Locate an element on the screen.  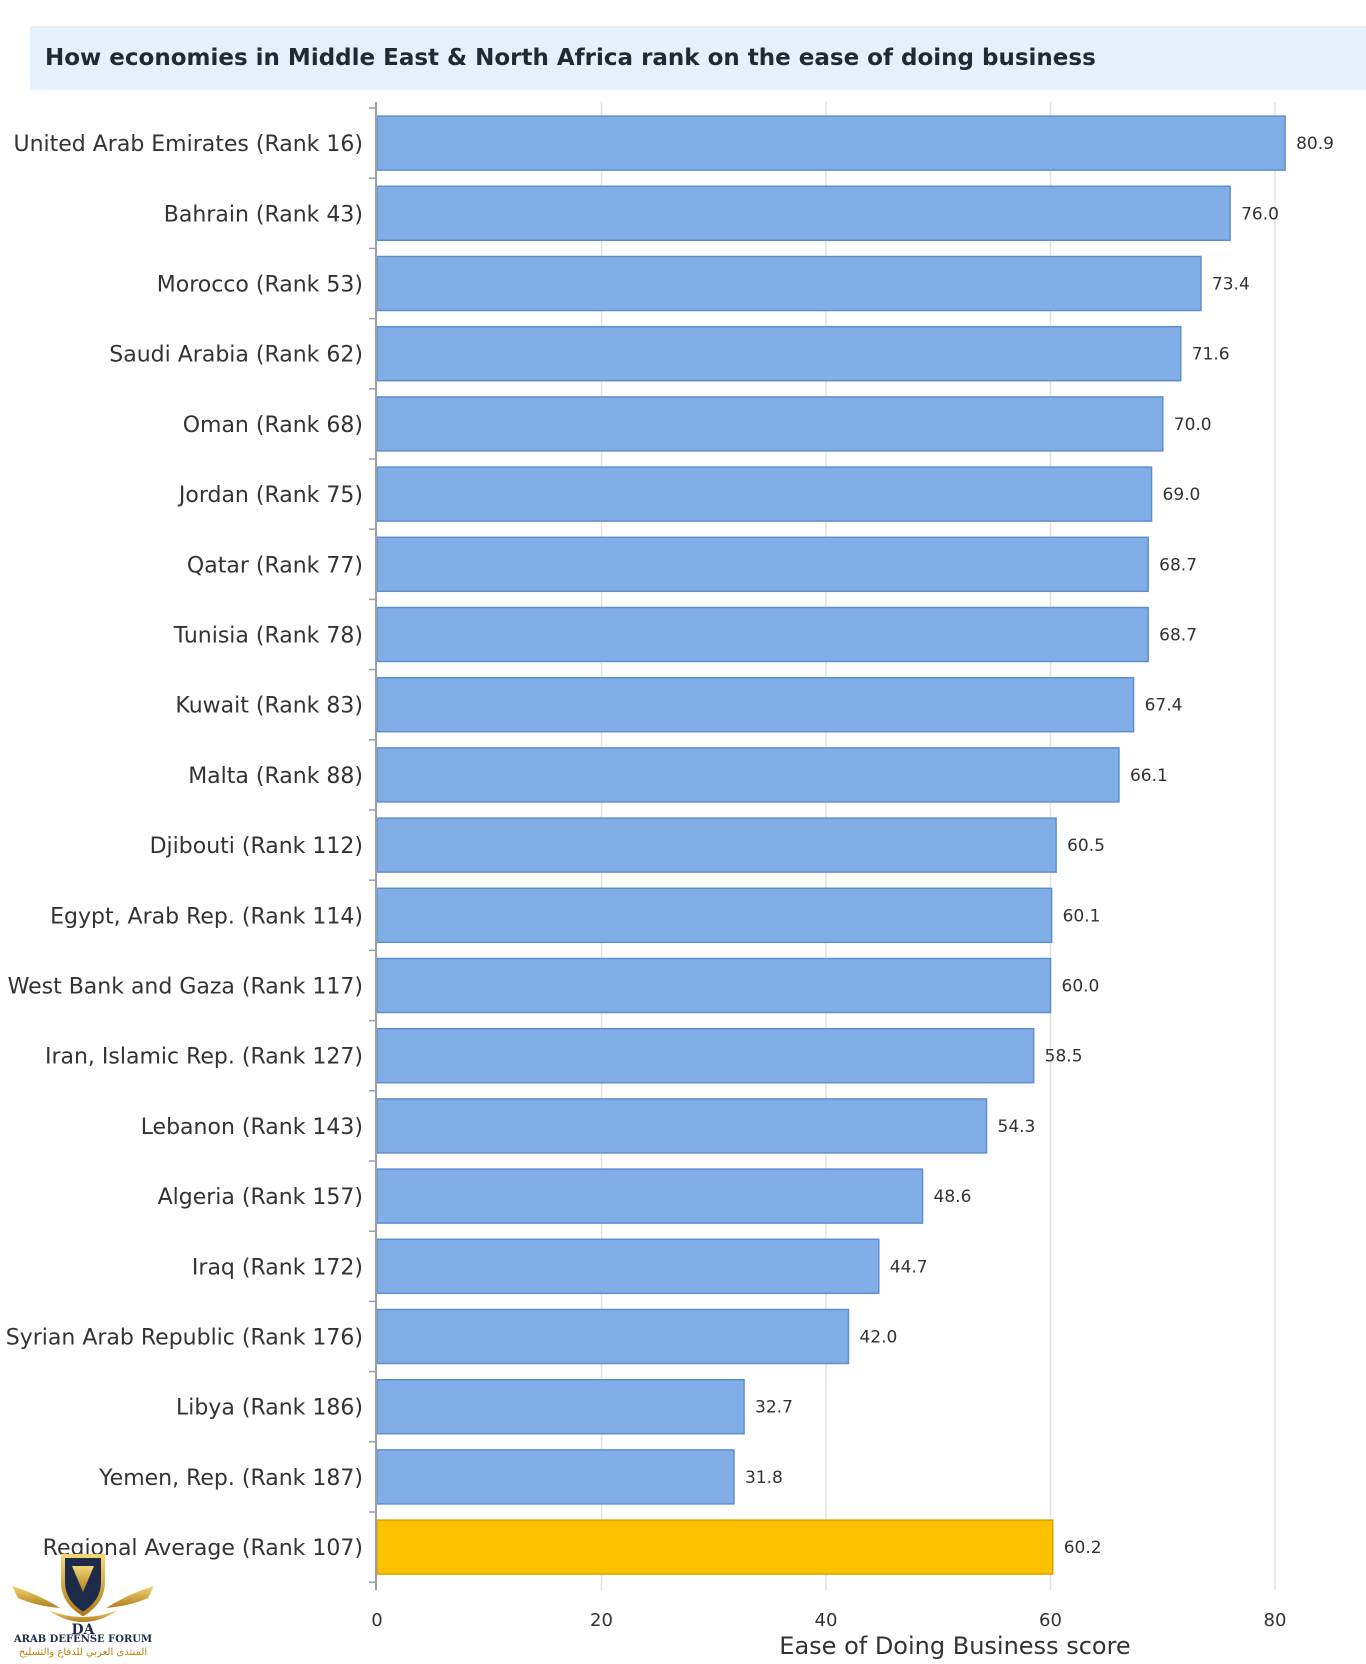
bar-regional-average is located at coordinates (715, 1547).